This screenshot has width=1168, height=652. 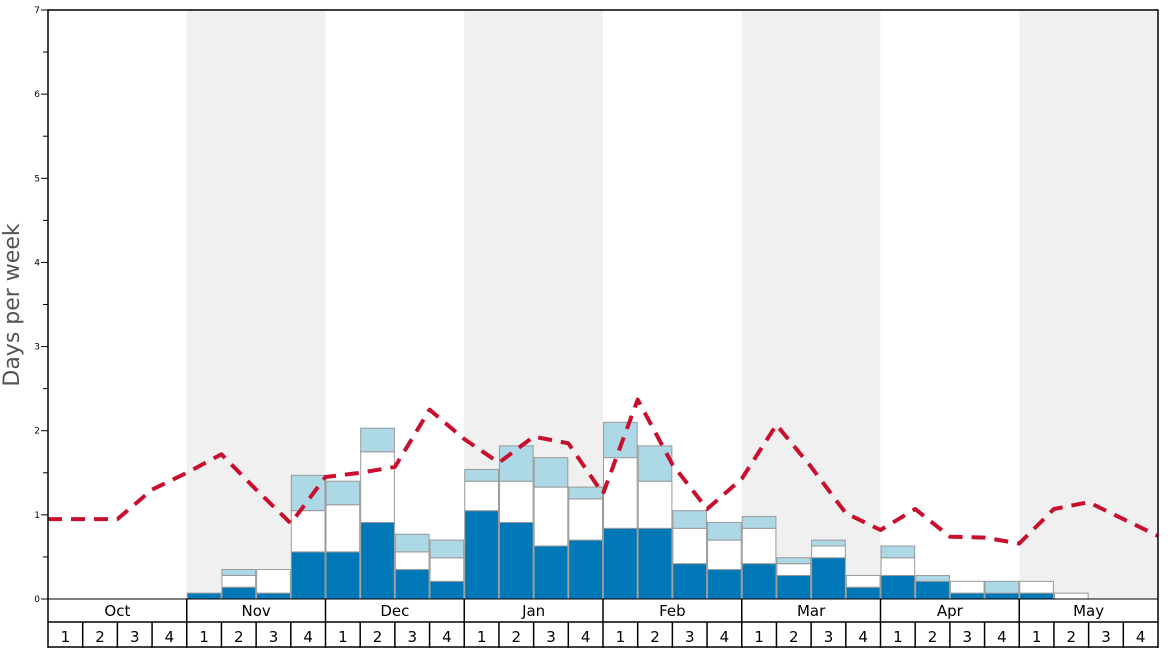 What do you see at coordinates (533, 611) in the screenshot?
I see `month-label-jan: Jan` at bounding box center [533, 611].